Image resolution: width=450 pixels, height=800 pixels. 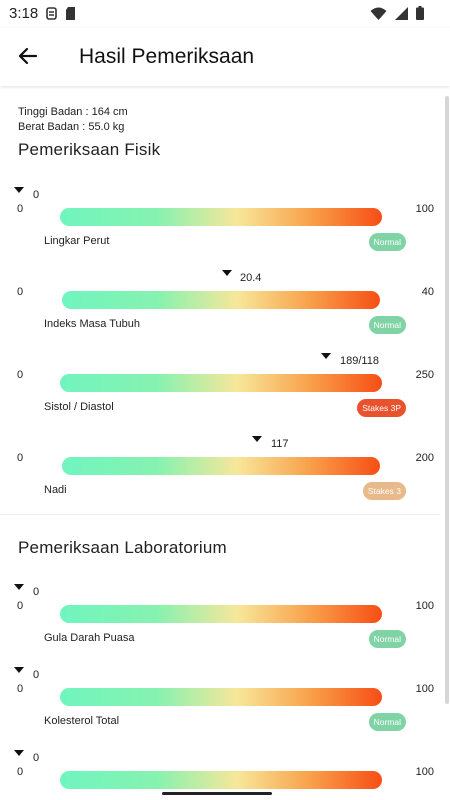 I want to click on status-time: 3:18, so click(x=24, y=13).